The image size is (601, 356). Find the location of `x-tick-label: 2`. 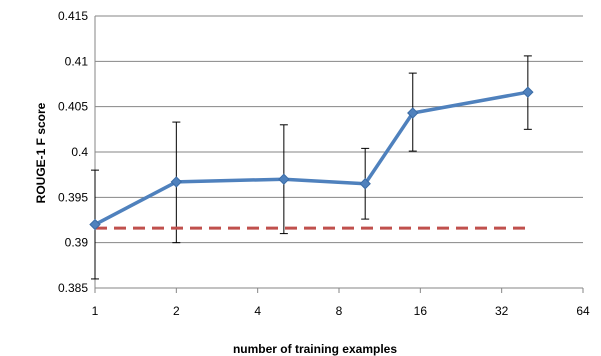

x-tick-label: 2 is located at coordinates (176, 311).